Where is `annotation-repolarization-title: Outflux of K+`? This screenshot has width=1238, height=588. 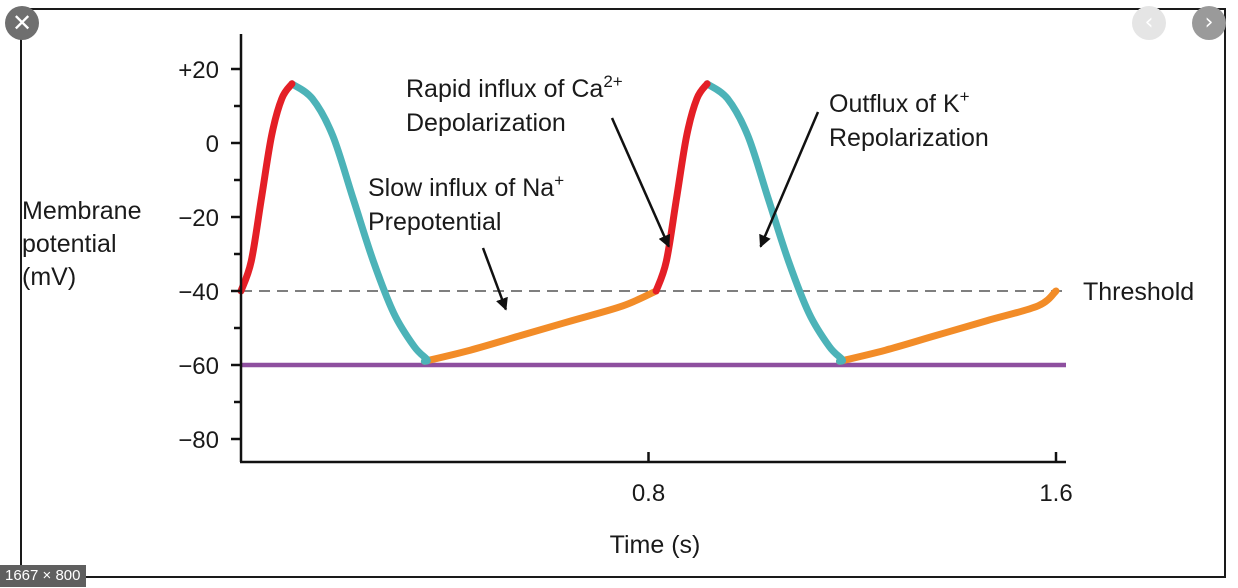
annotation-repolarization-title: Outflux of K+ is located at coordinates (899, 102).